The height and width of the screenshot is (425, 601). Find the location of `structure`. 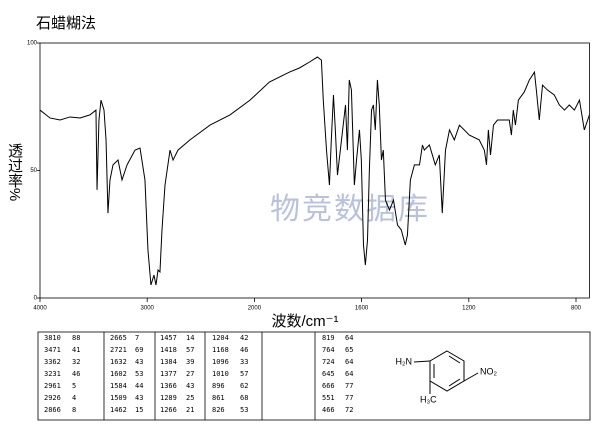

structure is located at coordinates (446, 372).